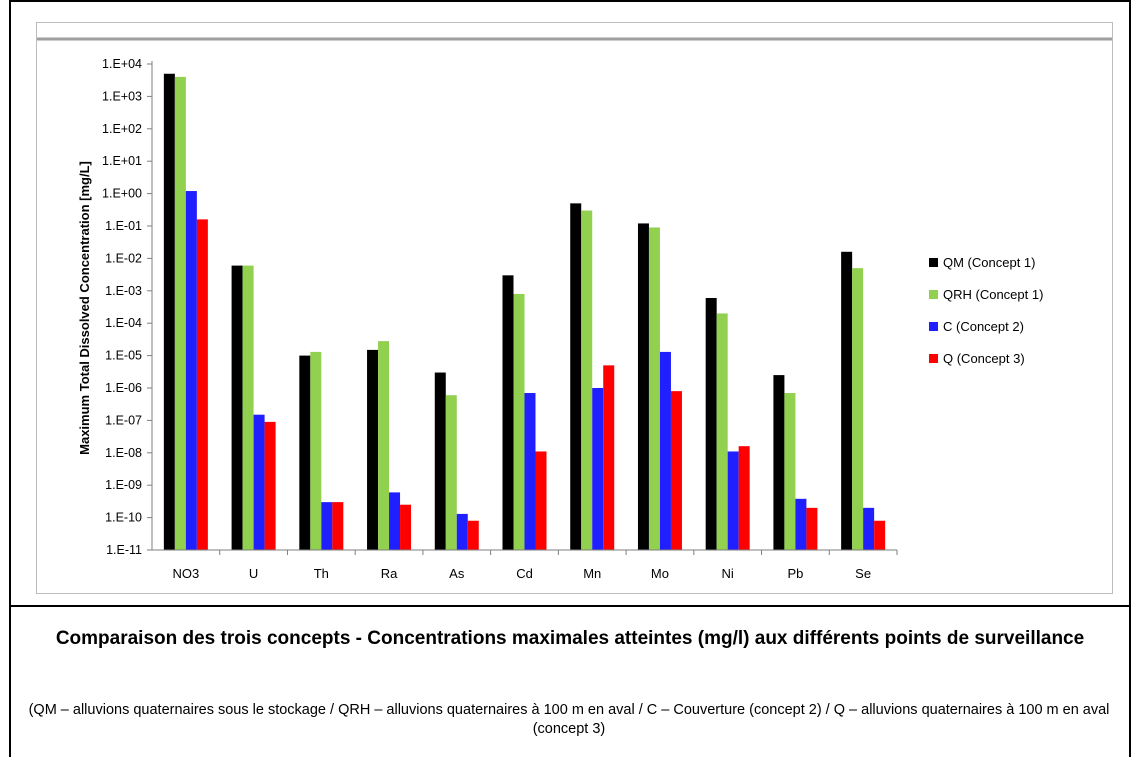  What do you see at coordinates (570, 1) in the screenshot?
I see `frame-top-border` at bounding box center [570, 1].